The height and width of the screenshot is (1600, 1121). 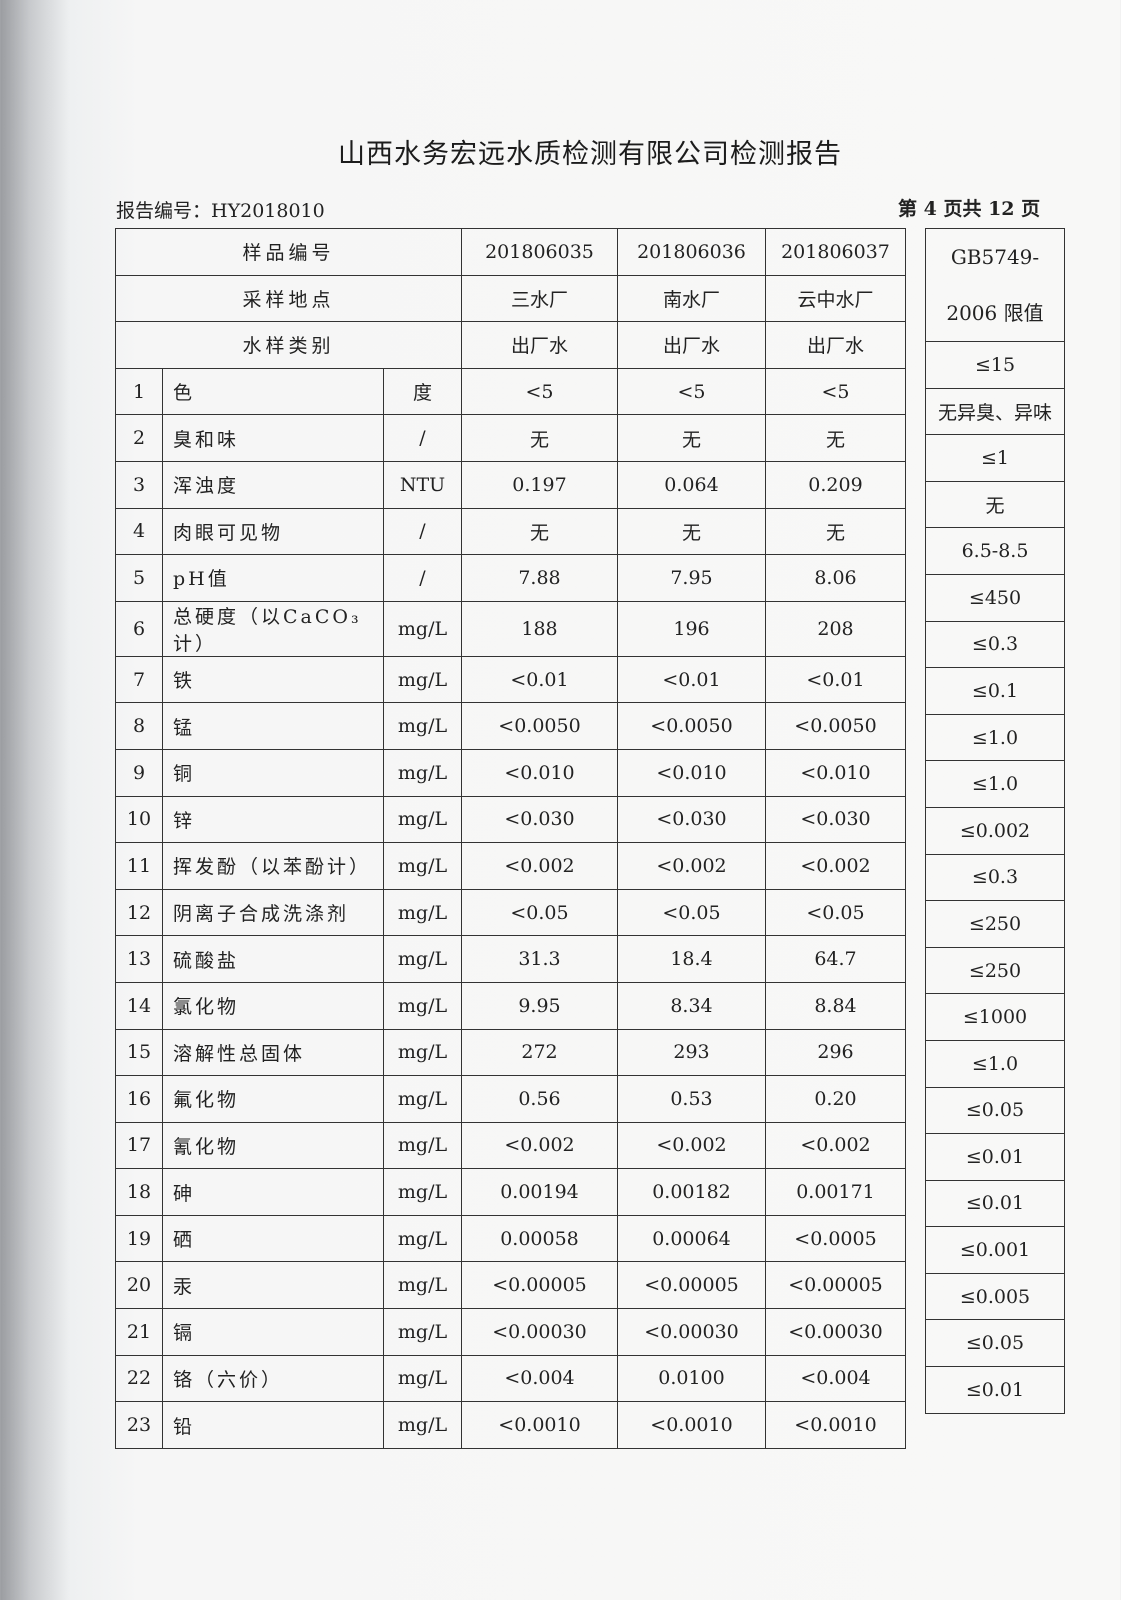 What do you see at coordinates (273, 484) in the screenshot?
I see `item-name: 浑浊度` at bounding box center [273, 484].